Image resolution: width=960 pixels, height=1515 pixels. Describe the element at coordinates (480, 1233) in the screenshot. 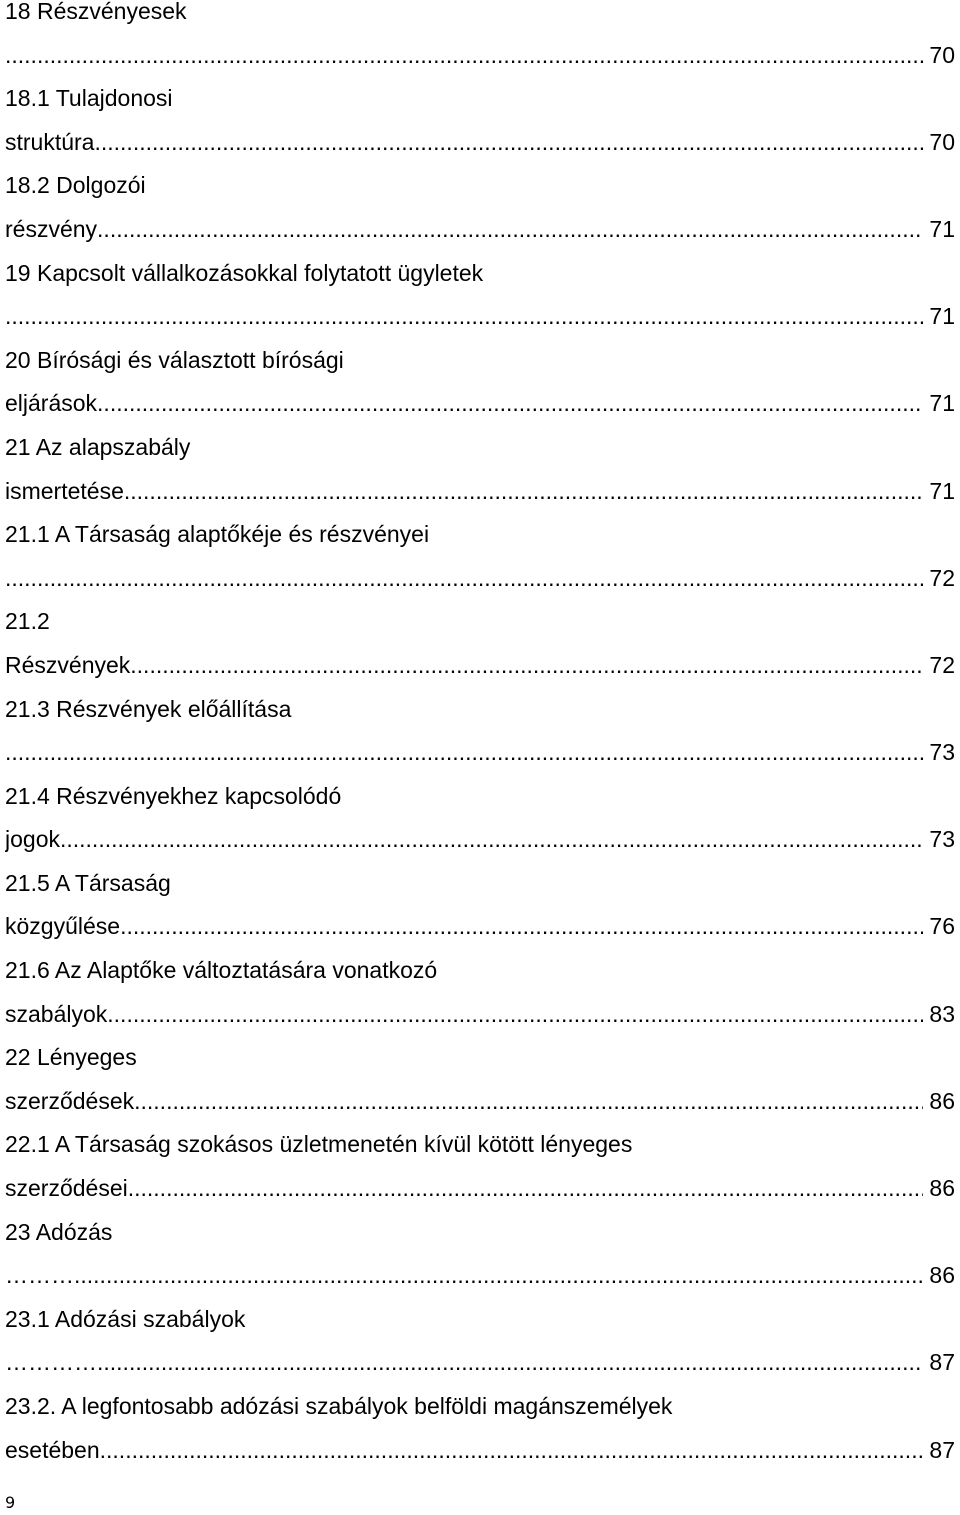

I see `toc-line: 23 Adózás` at that location.